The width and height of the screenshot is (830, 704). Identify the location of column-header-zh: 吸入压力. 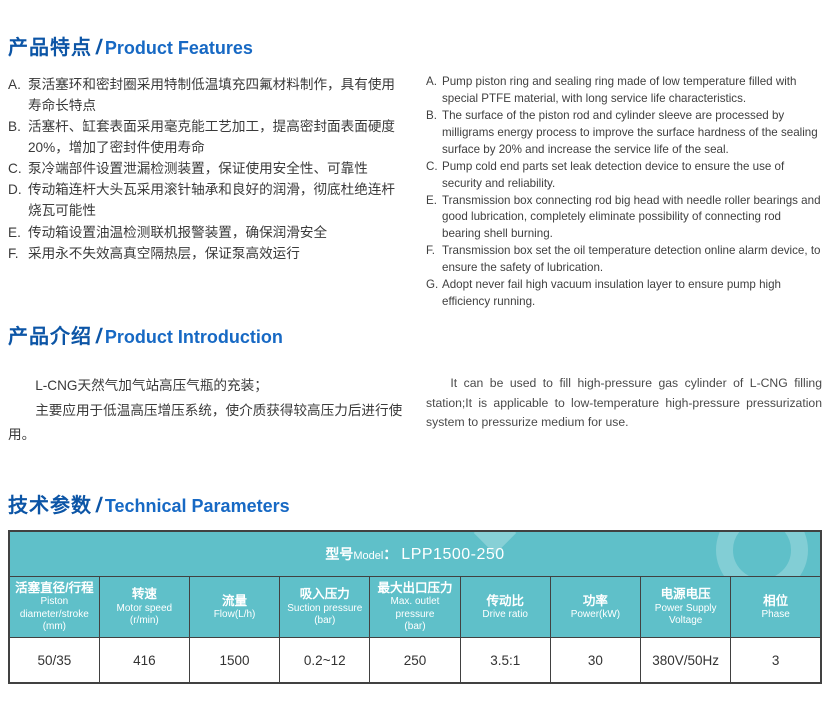
(324, 594).